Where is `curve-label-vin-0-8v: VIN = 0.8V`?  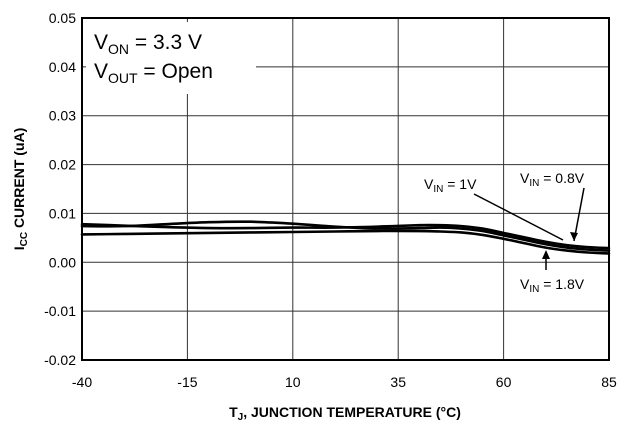
curve-label-vin-0-8v: VIN = 0.8V is located at coordinates (552, 179).